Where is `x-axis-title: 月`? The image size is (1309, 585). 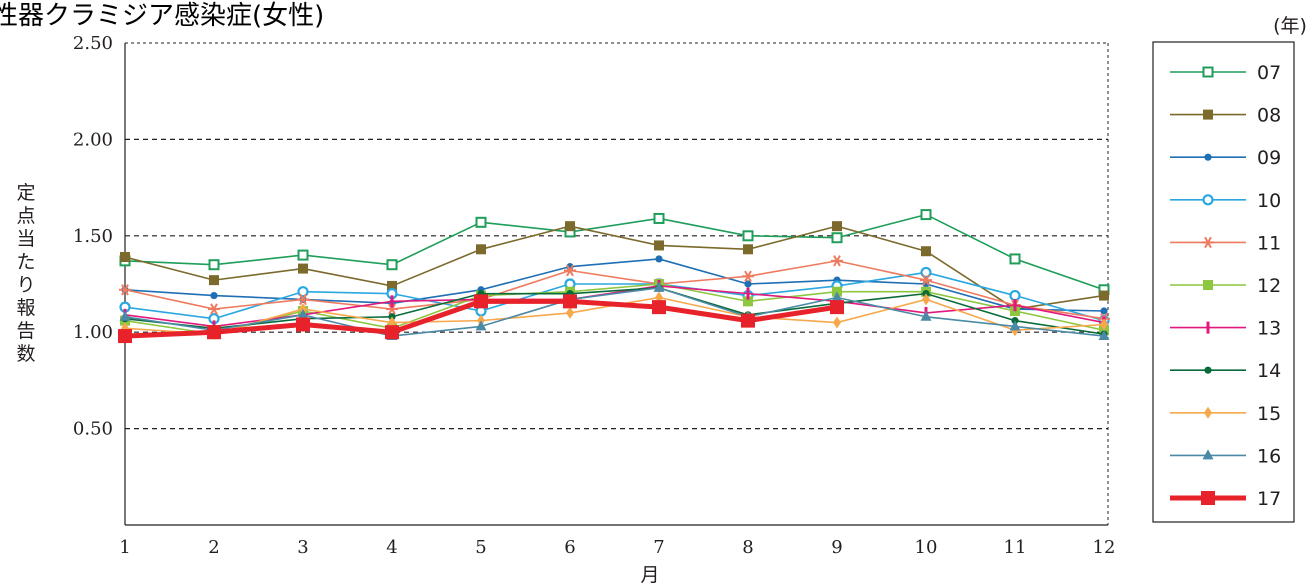 x-axis-title: 月 is located at coordinates (649, 574).